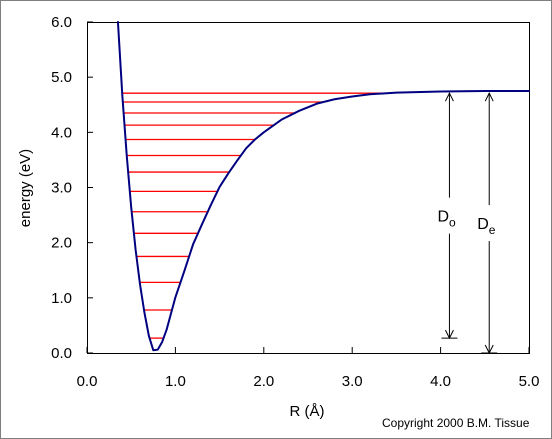  What do you see at coordinates (61, 353) in the screenshot?
I see `y-tick-label: 0.0` at bounding box center [61, 353].